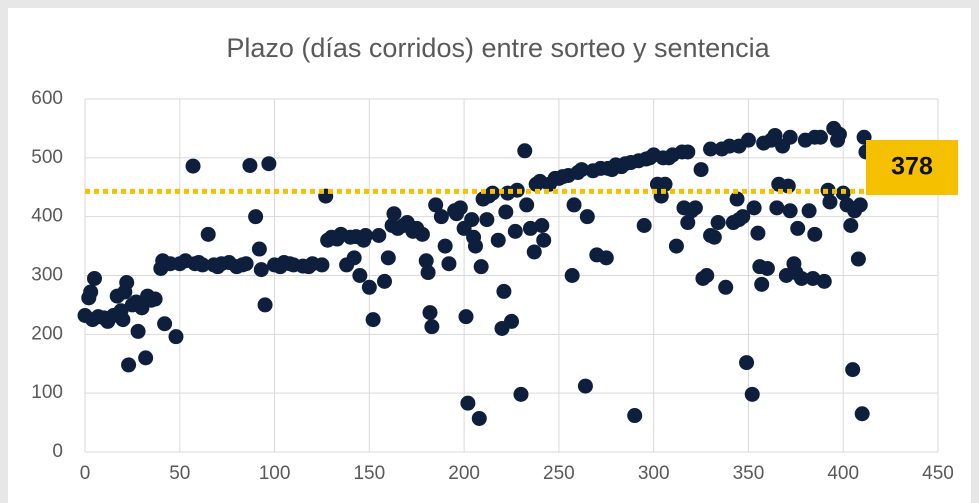 This screenshot has width=979, height=503. I want to click on annotation: 378, so click(912, 167).